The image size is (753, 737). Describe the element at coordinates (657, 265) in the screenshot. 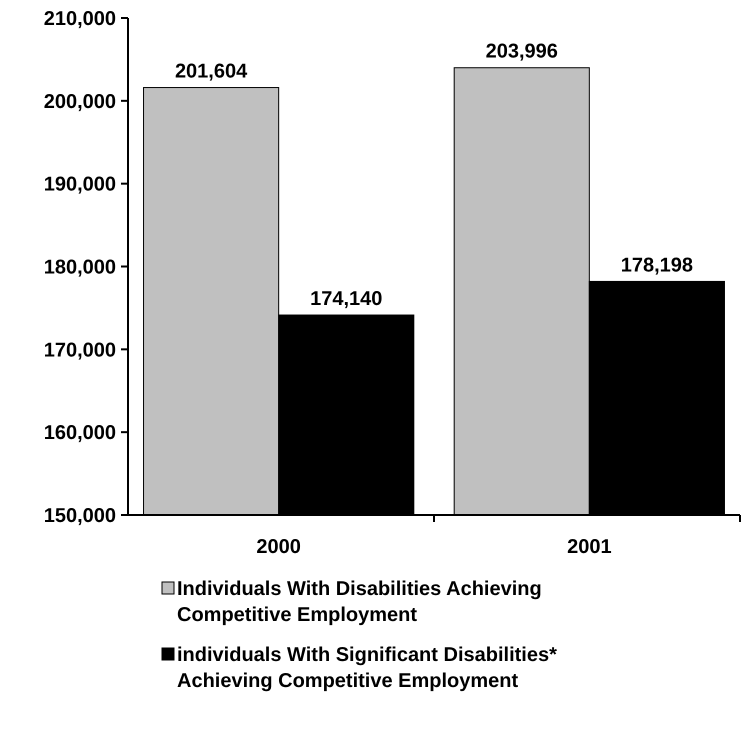

I see `text: 178,198` at that location.